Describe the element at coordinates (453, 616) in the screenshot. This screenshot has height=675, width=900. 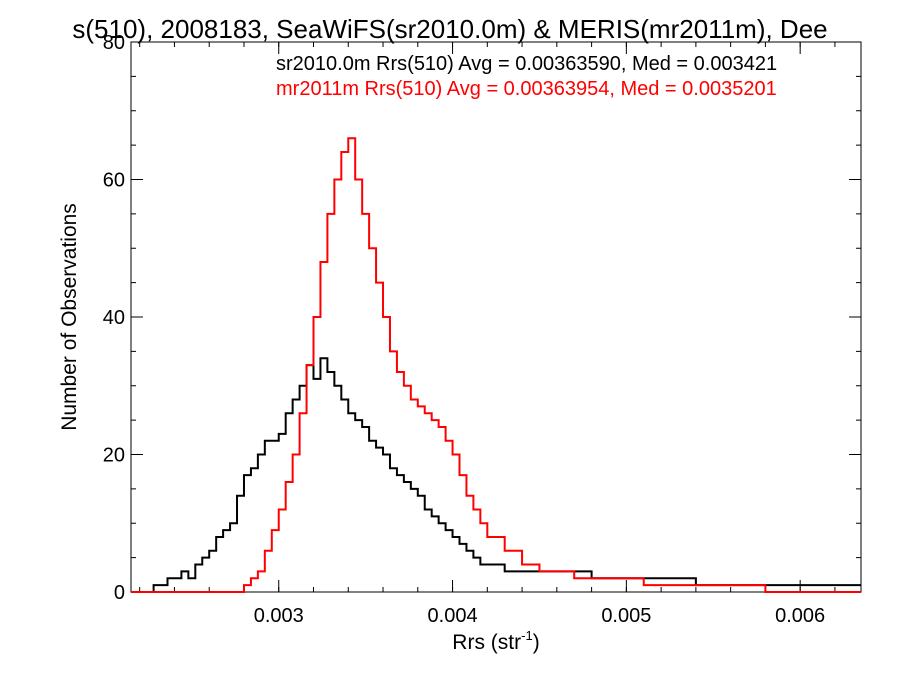
I see `x-tick-label: 0.004` at that location.